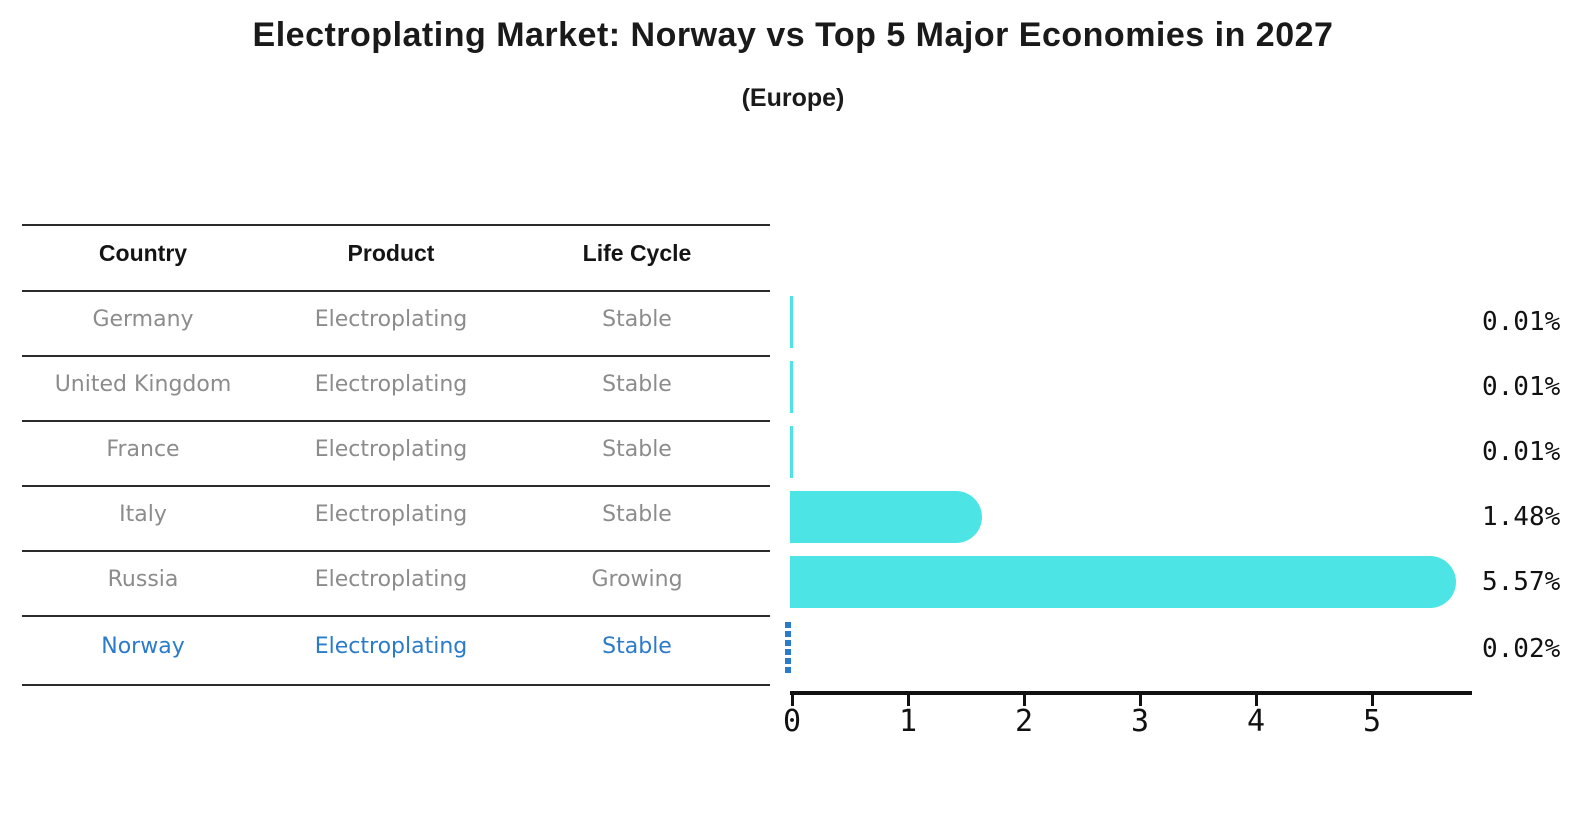 Image resolution: width=1586 pixels, height=823 pixels. I want to click on table-top-line, so click(396, 225).